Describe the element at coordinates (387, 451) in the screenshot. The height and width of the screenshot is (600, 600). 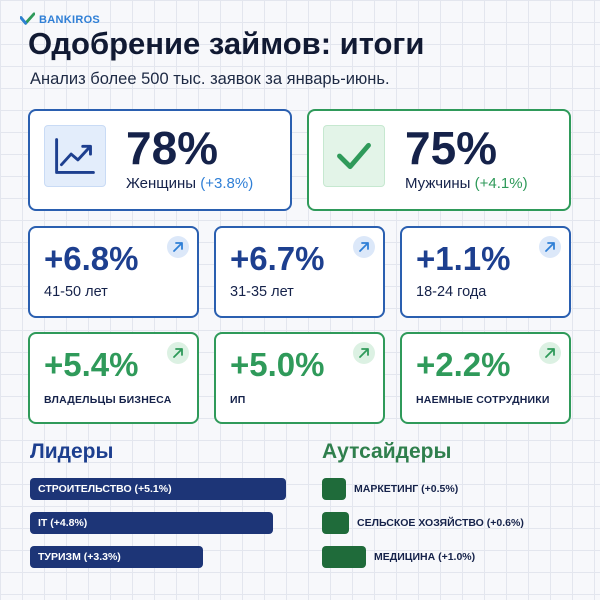
I see `outsiders-title: Аутсайдеры` at that location.